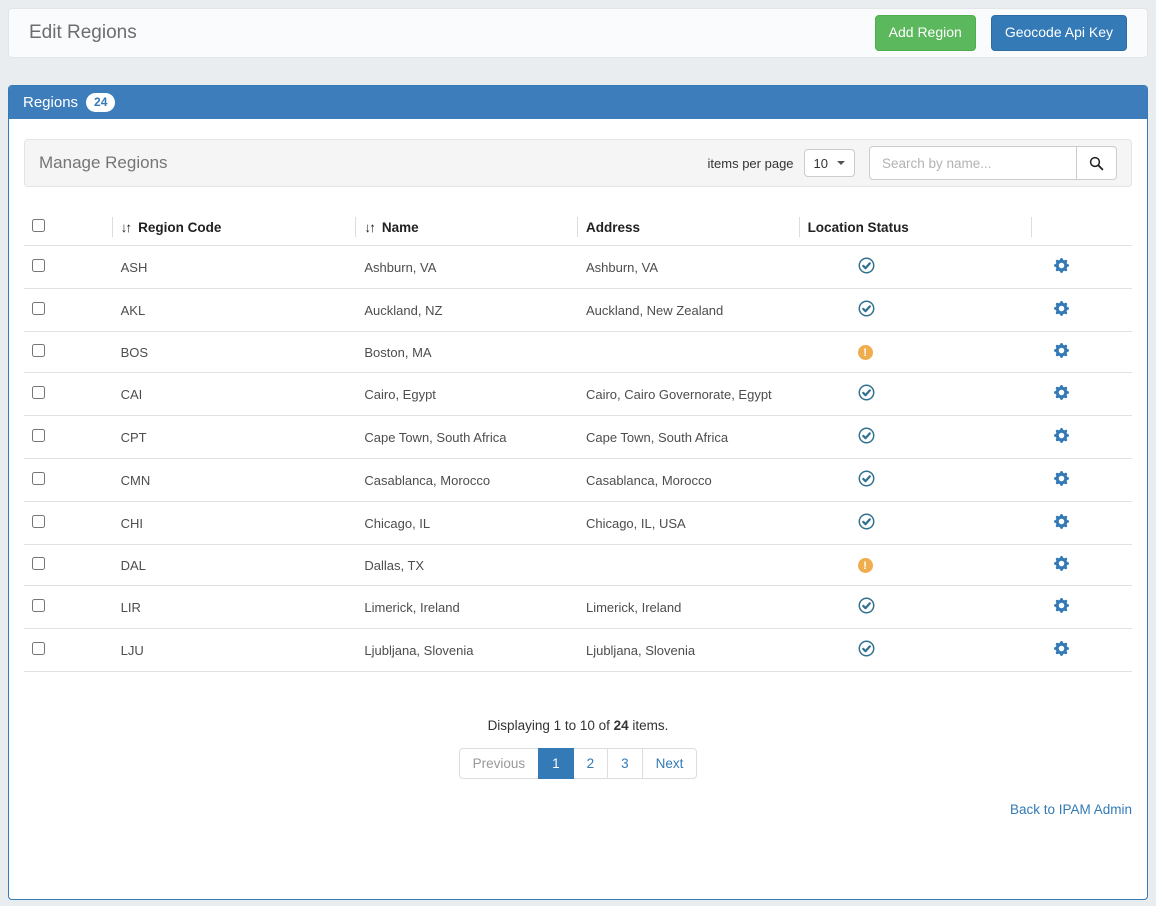 The image size is (1156, 906). I want to click on page-title: Edit Regions, so click(83, 32).